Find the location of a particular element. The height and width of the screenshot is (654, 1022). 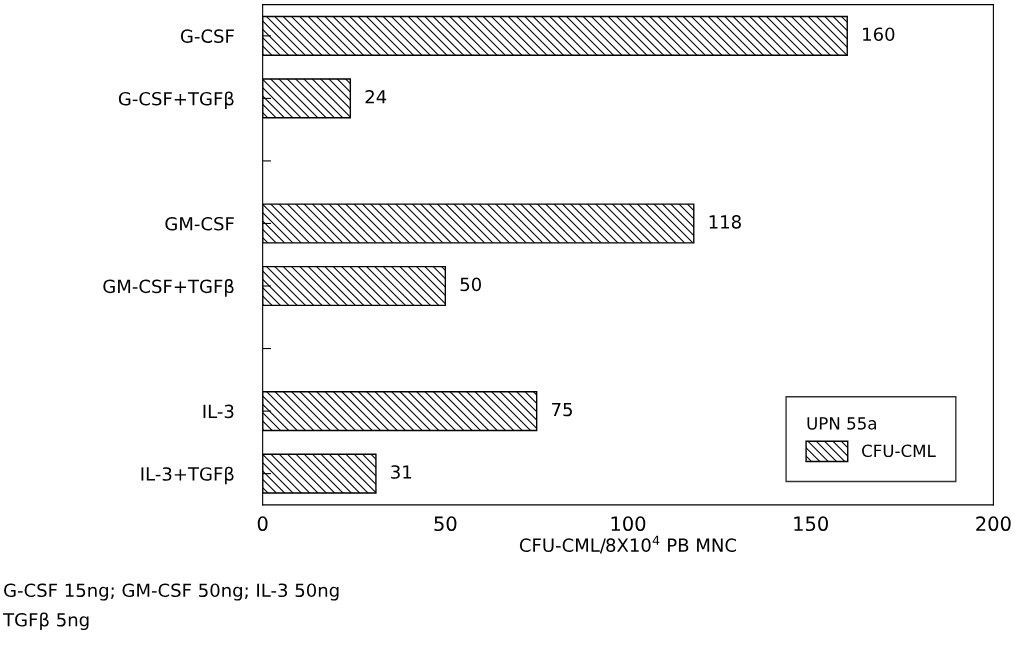

y-tick-label: GM-CSF+TGFβ is located at coordinates (168, 288).